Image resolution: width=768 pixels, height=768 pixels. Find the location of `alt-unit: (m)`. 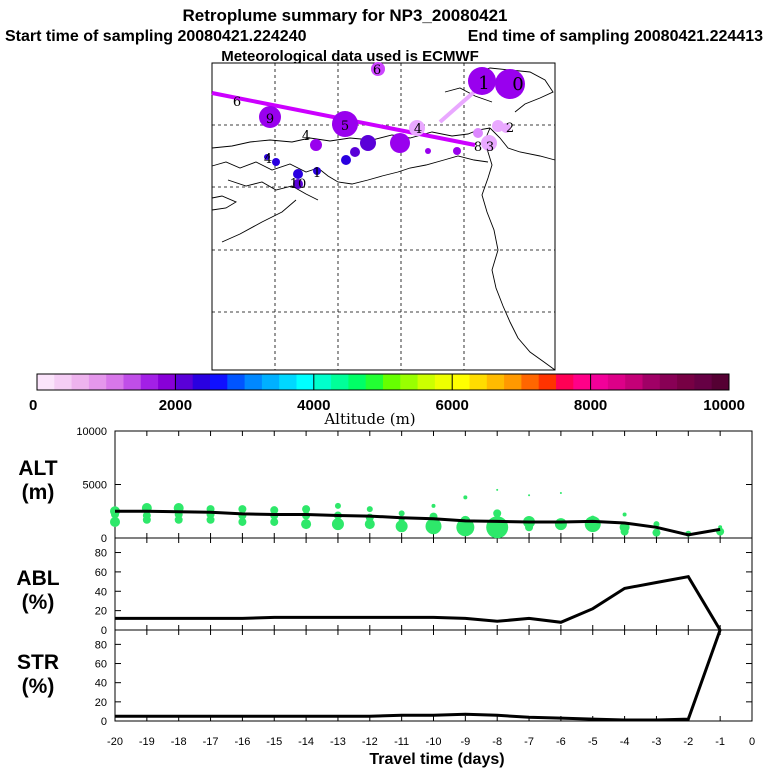

alt-unit: (m) is located at coordinates (38, 492).